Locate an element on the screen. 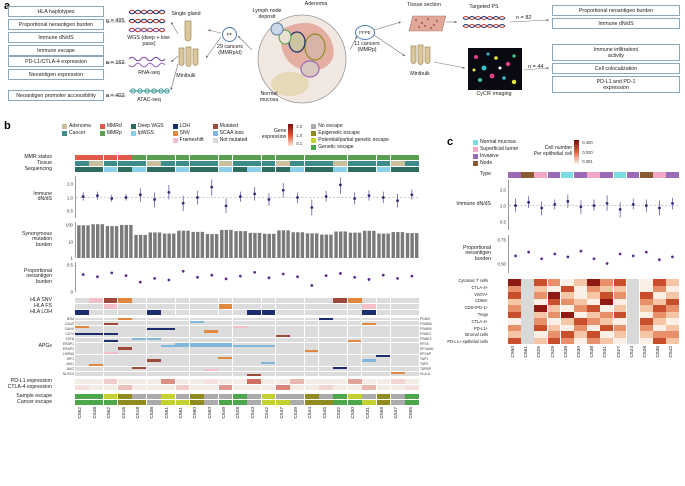 This screenshot has height=486, width=685. sample-label-cell: C516 is located at coordinates (125, 422).